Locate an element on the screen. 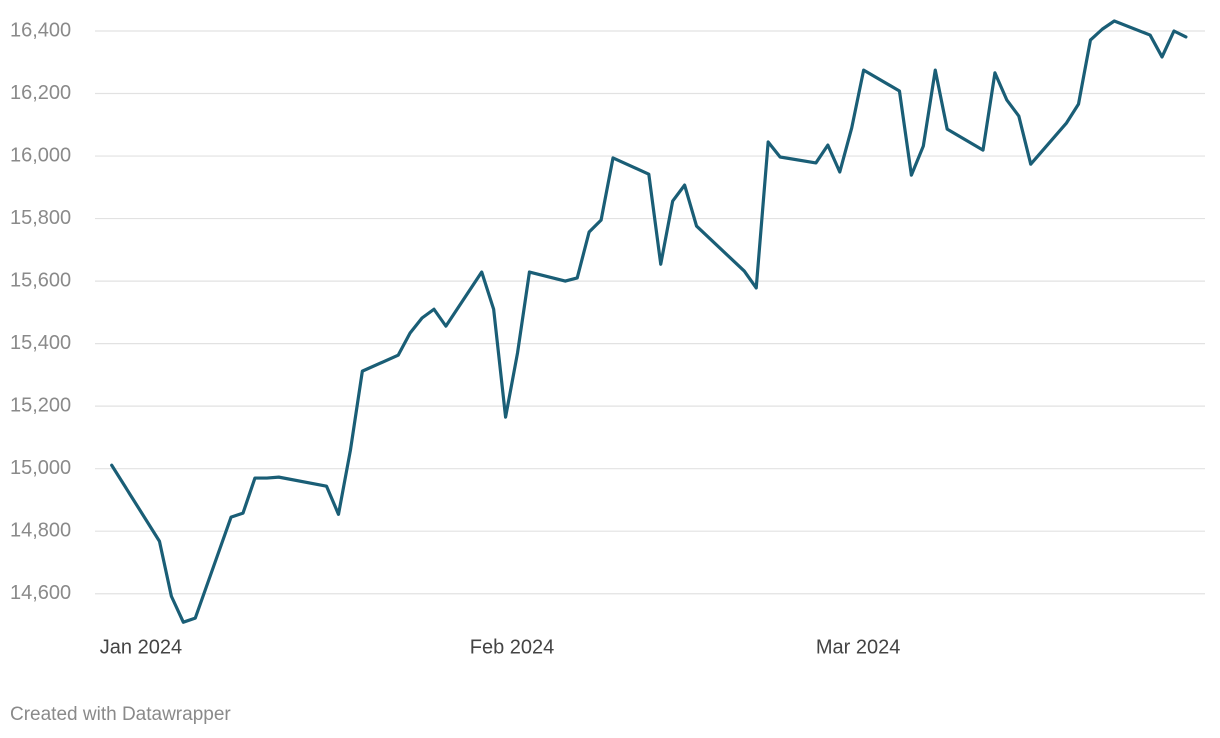 The image size is (1220, 738). y-tick-label: 15,800 is located at coordinates (40, 218).